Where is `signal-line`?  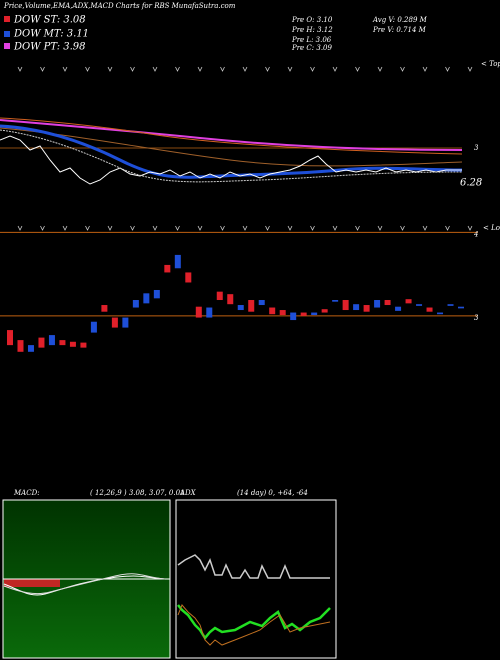
signal-line is located at coordinates (84, 584).